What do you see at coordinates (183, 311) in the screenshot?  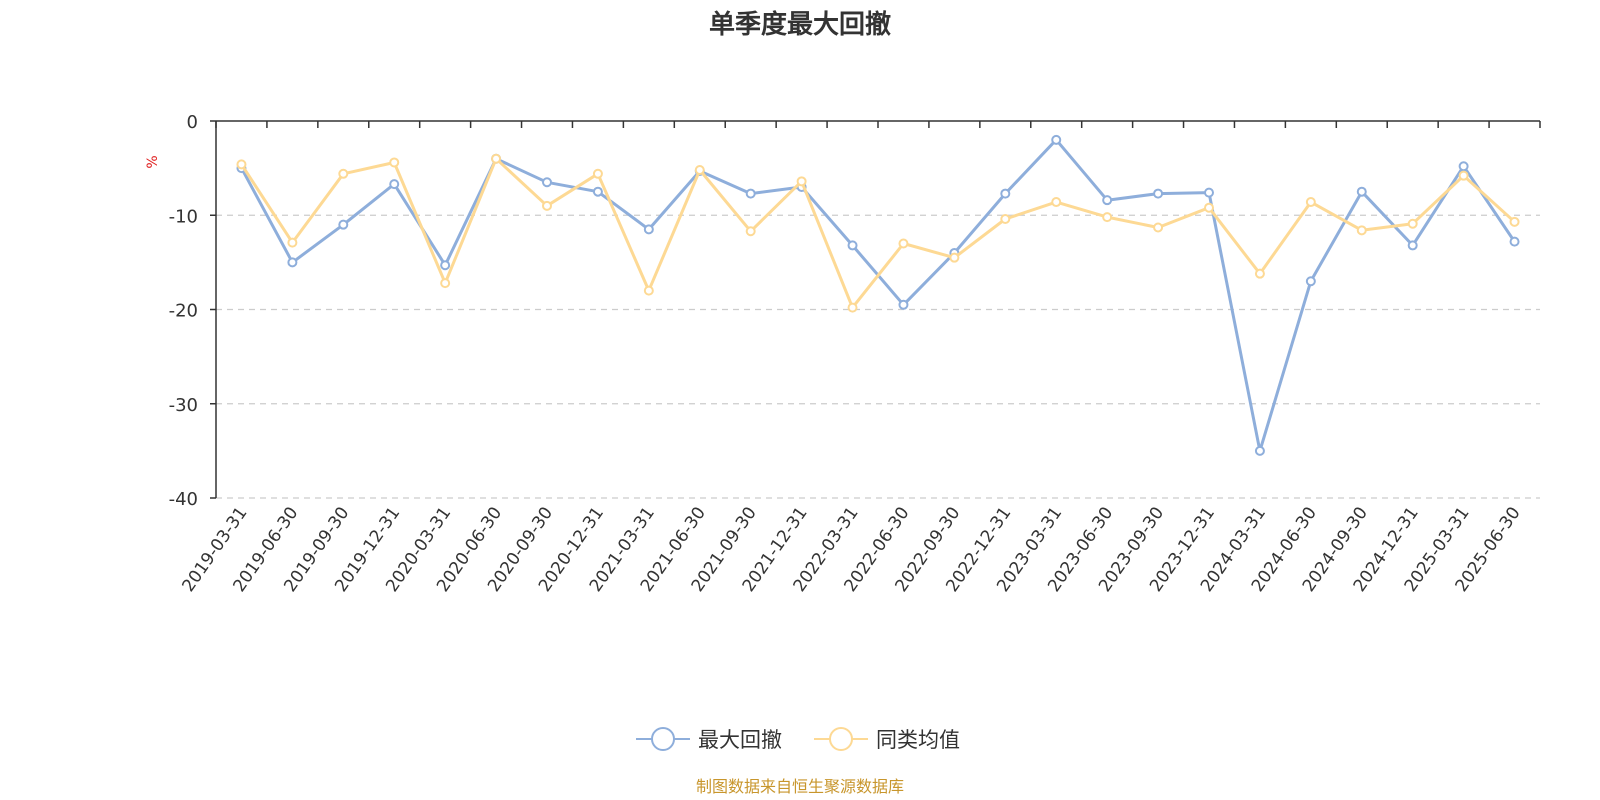 I see `y-tick-label: -20` at bounding box center [183, 311].